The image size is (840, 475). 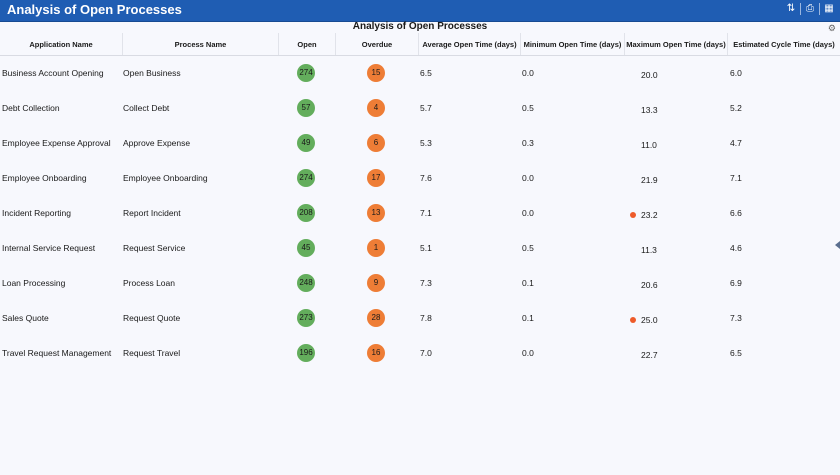 I want to click on cell-open: 274, so click(x=306, y=72).